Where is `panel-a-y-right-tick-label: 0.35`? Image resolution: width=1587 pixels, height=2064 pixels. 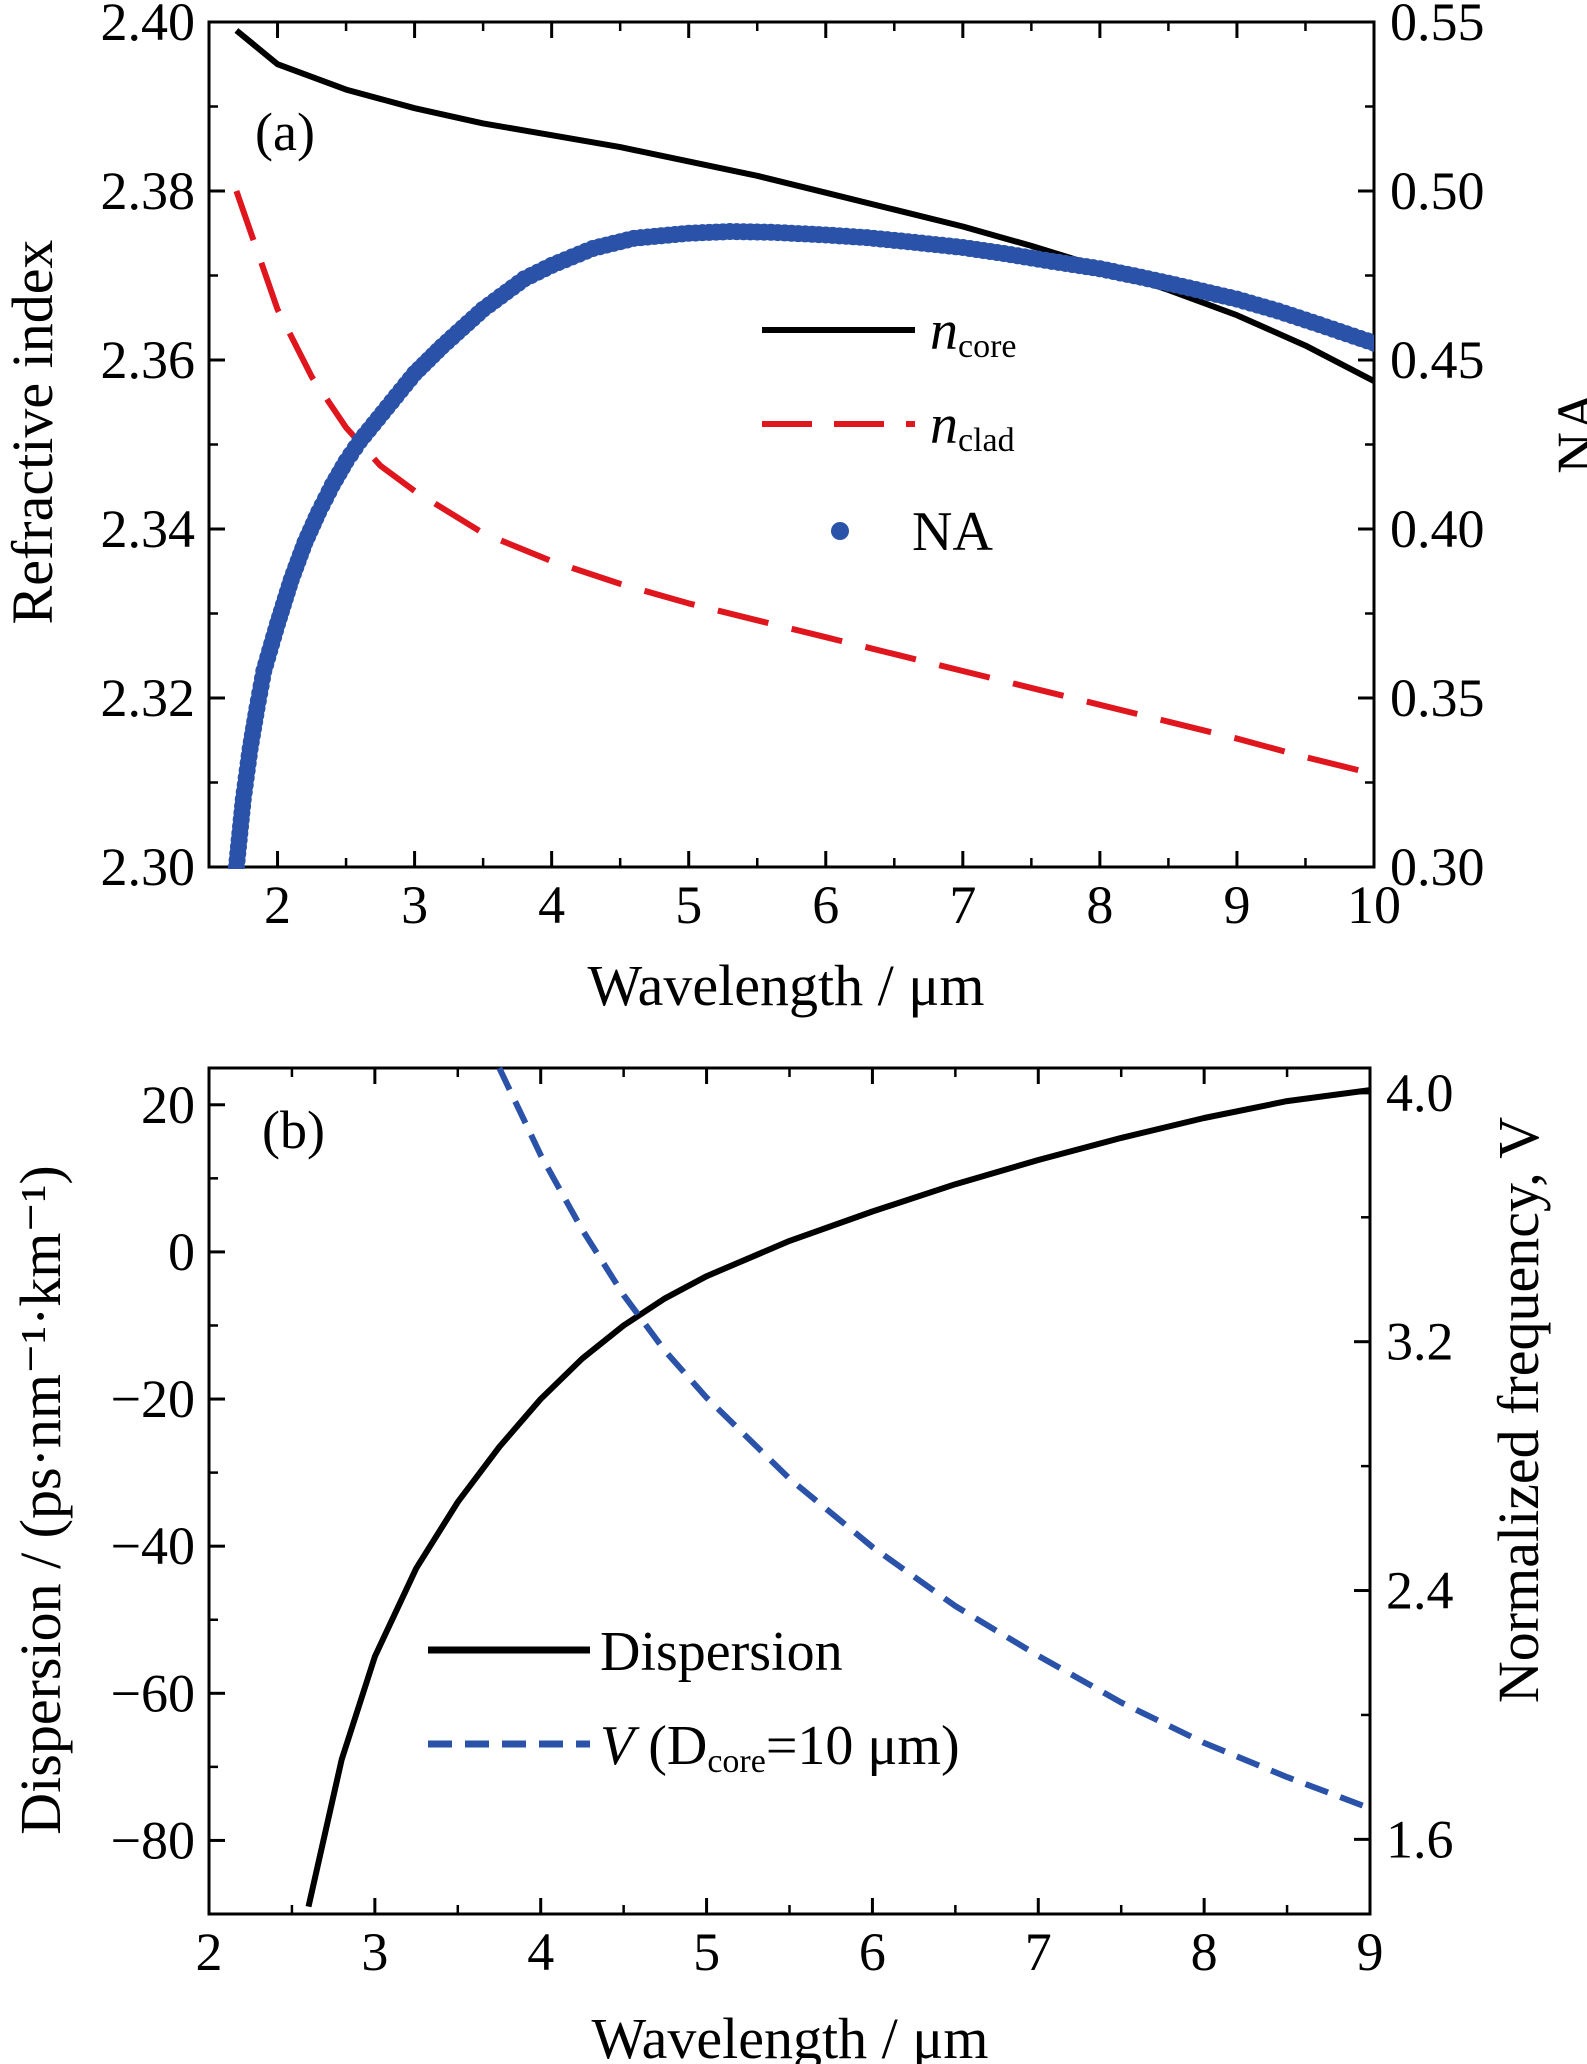 panel-a-y-right-tick-label: 0.35 is located at coordinates (1437, 698).